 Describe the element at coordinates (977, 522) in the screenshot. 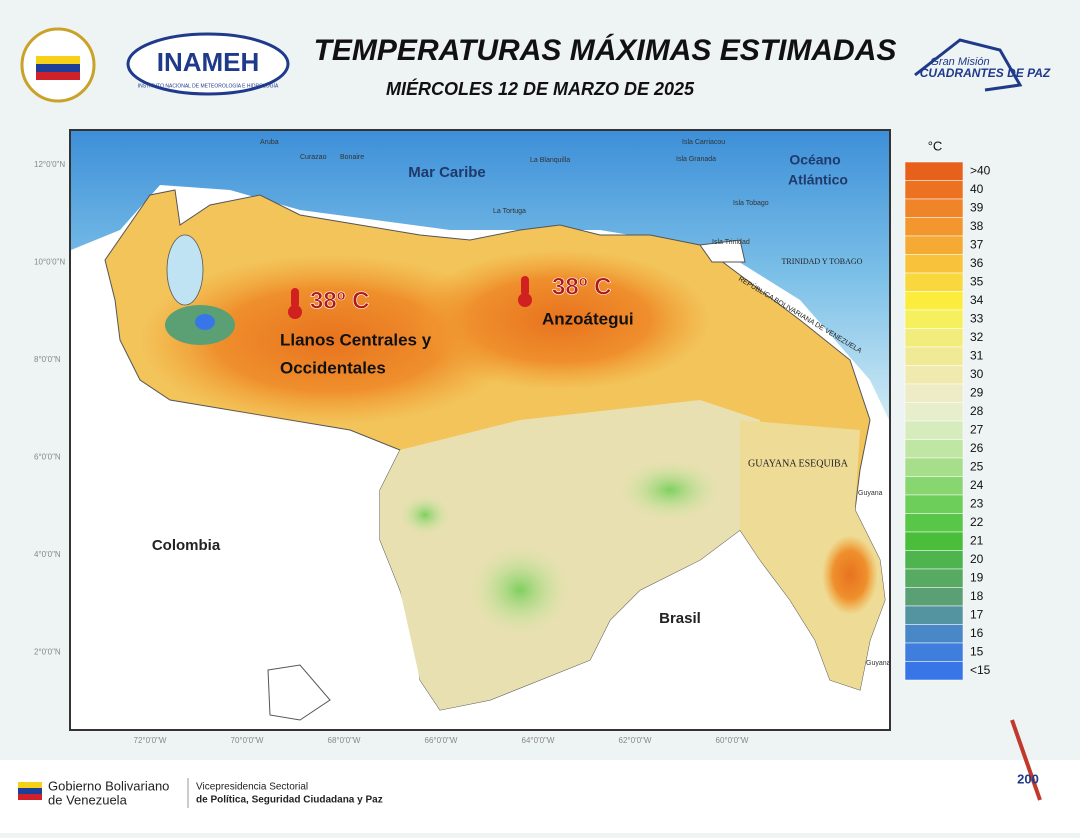

I see `legend-label: 22` at that location.